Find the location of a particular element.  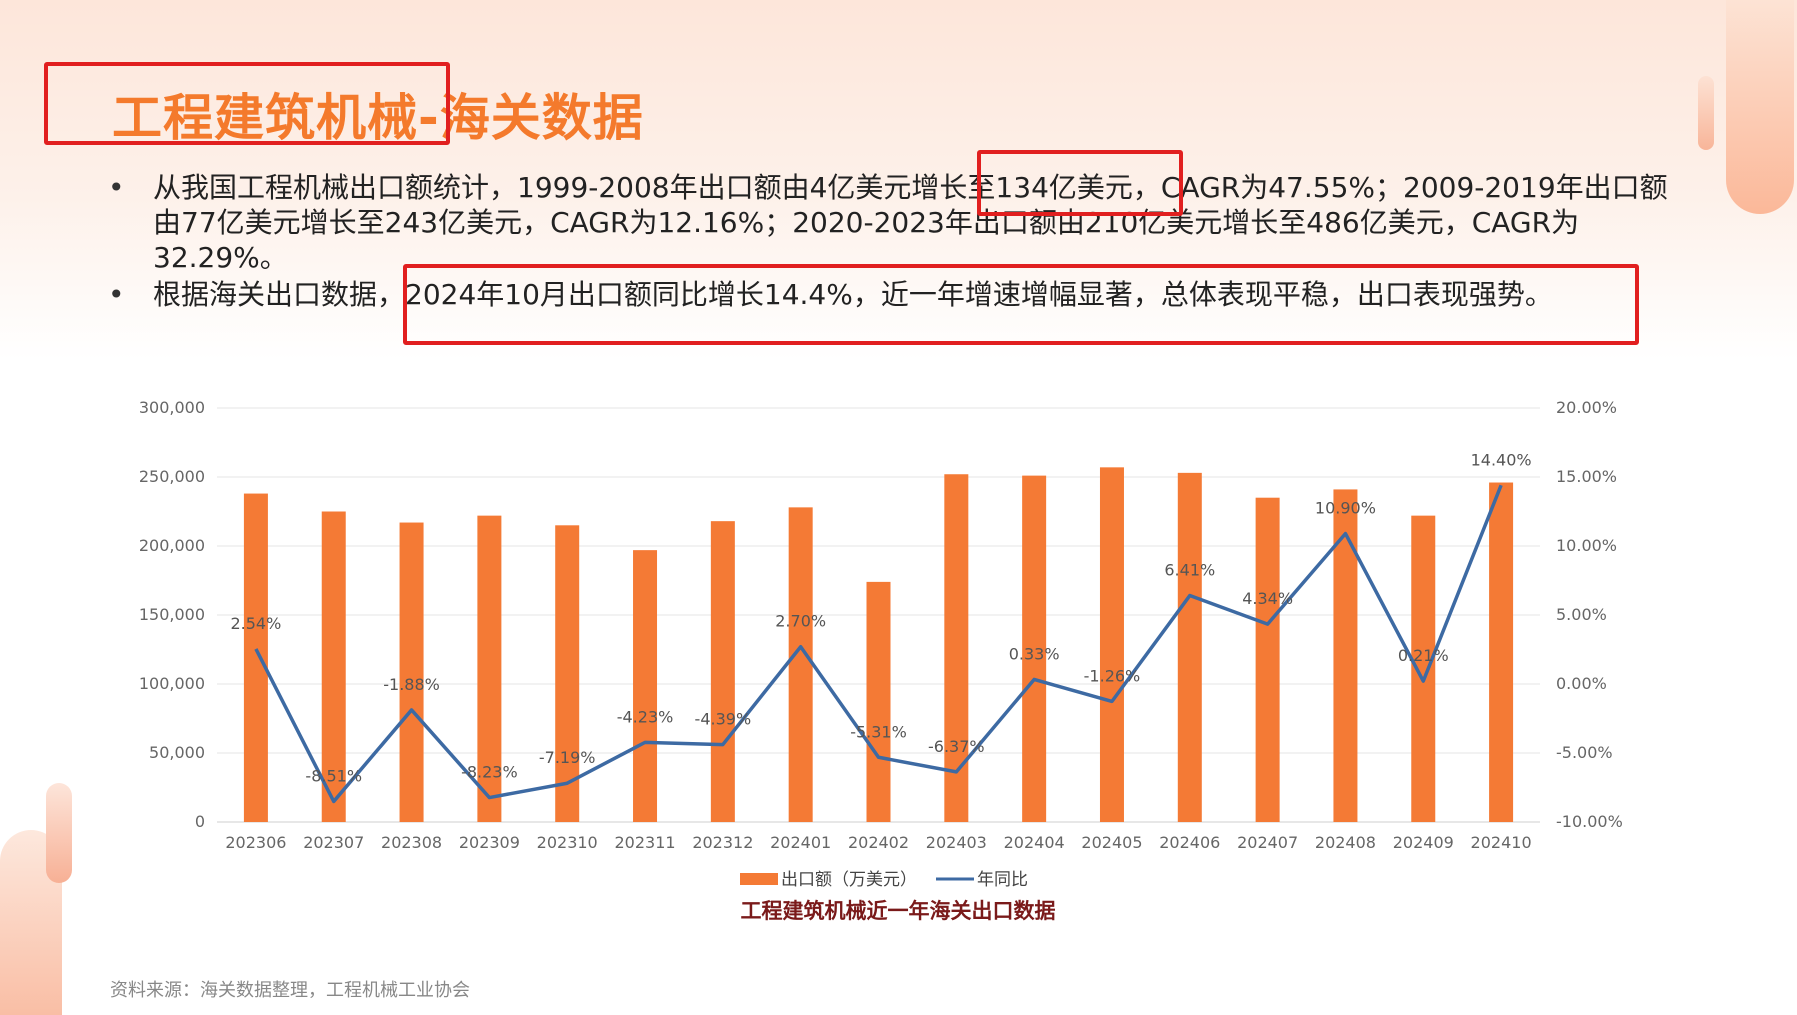

x-tick: 202405 is located at coordinates (1111, 842).